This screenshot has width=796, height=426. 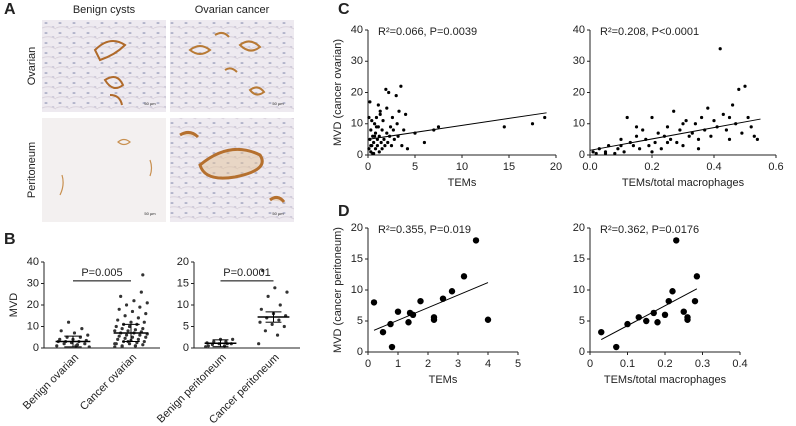 I want to click on image-benign-ovarian, so click(x=104, y=66).